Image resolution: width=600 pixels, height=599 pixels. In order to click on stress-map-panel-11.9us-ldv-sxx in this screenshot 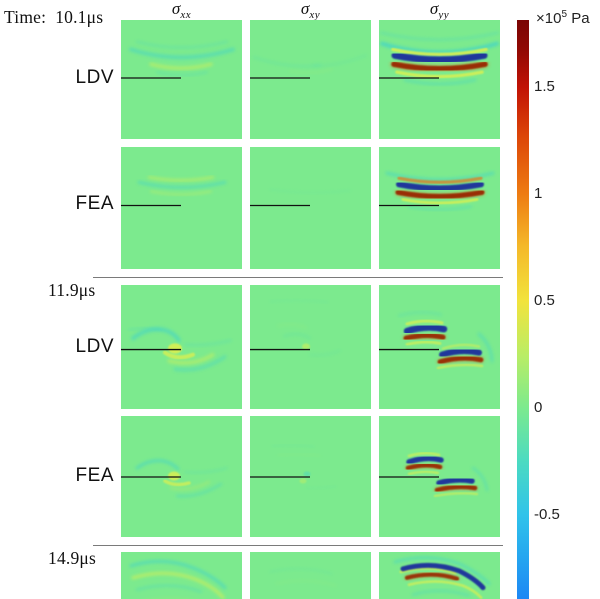, I will do `click(181, 347)`.